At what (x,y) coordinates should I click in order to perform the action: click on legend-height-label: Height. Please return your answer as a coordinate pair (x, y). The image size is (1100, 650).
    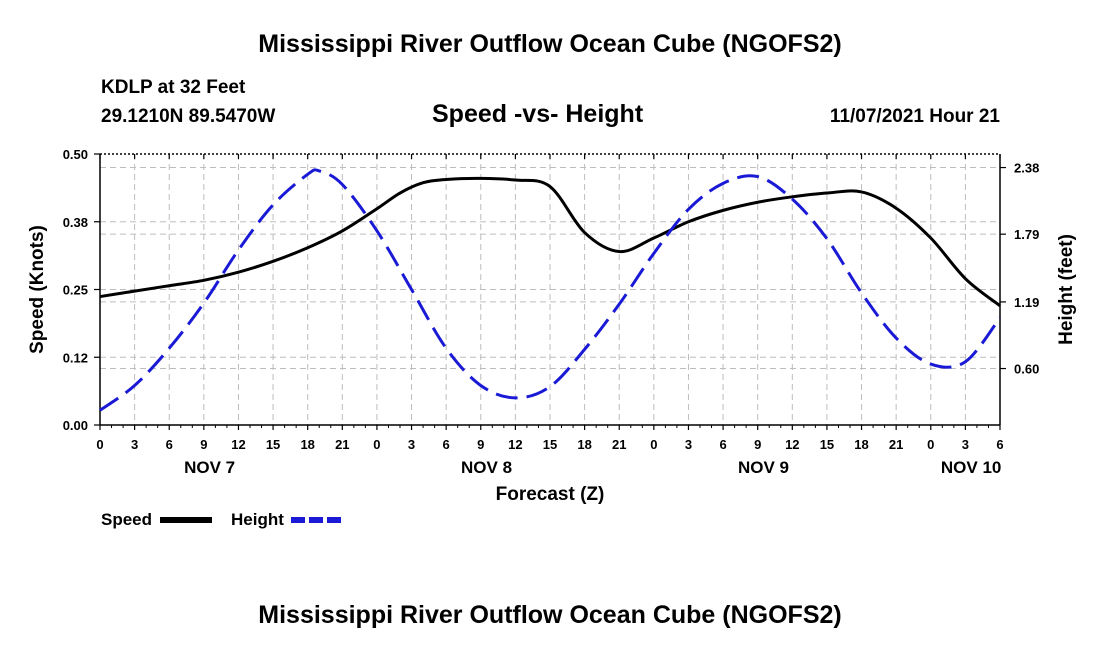
    Looking at the image, I should click on (257, 519).